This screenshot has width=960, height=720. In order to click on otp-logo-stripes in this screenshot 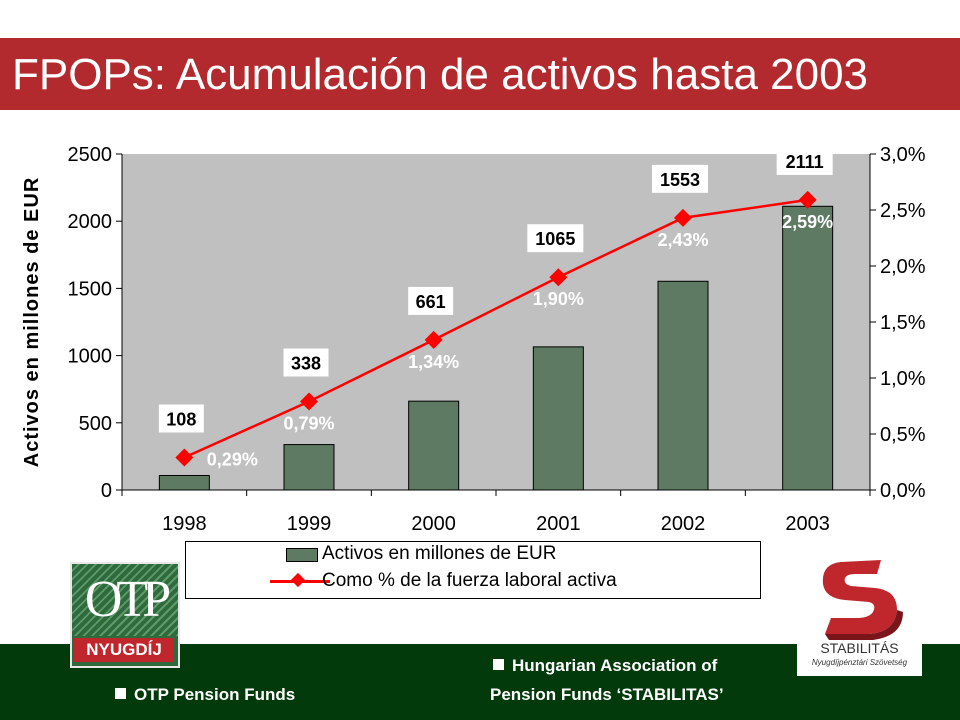, I will do `click(125, 600)`.